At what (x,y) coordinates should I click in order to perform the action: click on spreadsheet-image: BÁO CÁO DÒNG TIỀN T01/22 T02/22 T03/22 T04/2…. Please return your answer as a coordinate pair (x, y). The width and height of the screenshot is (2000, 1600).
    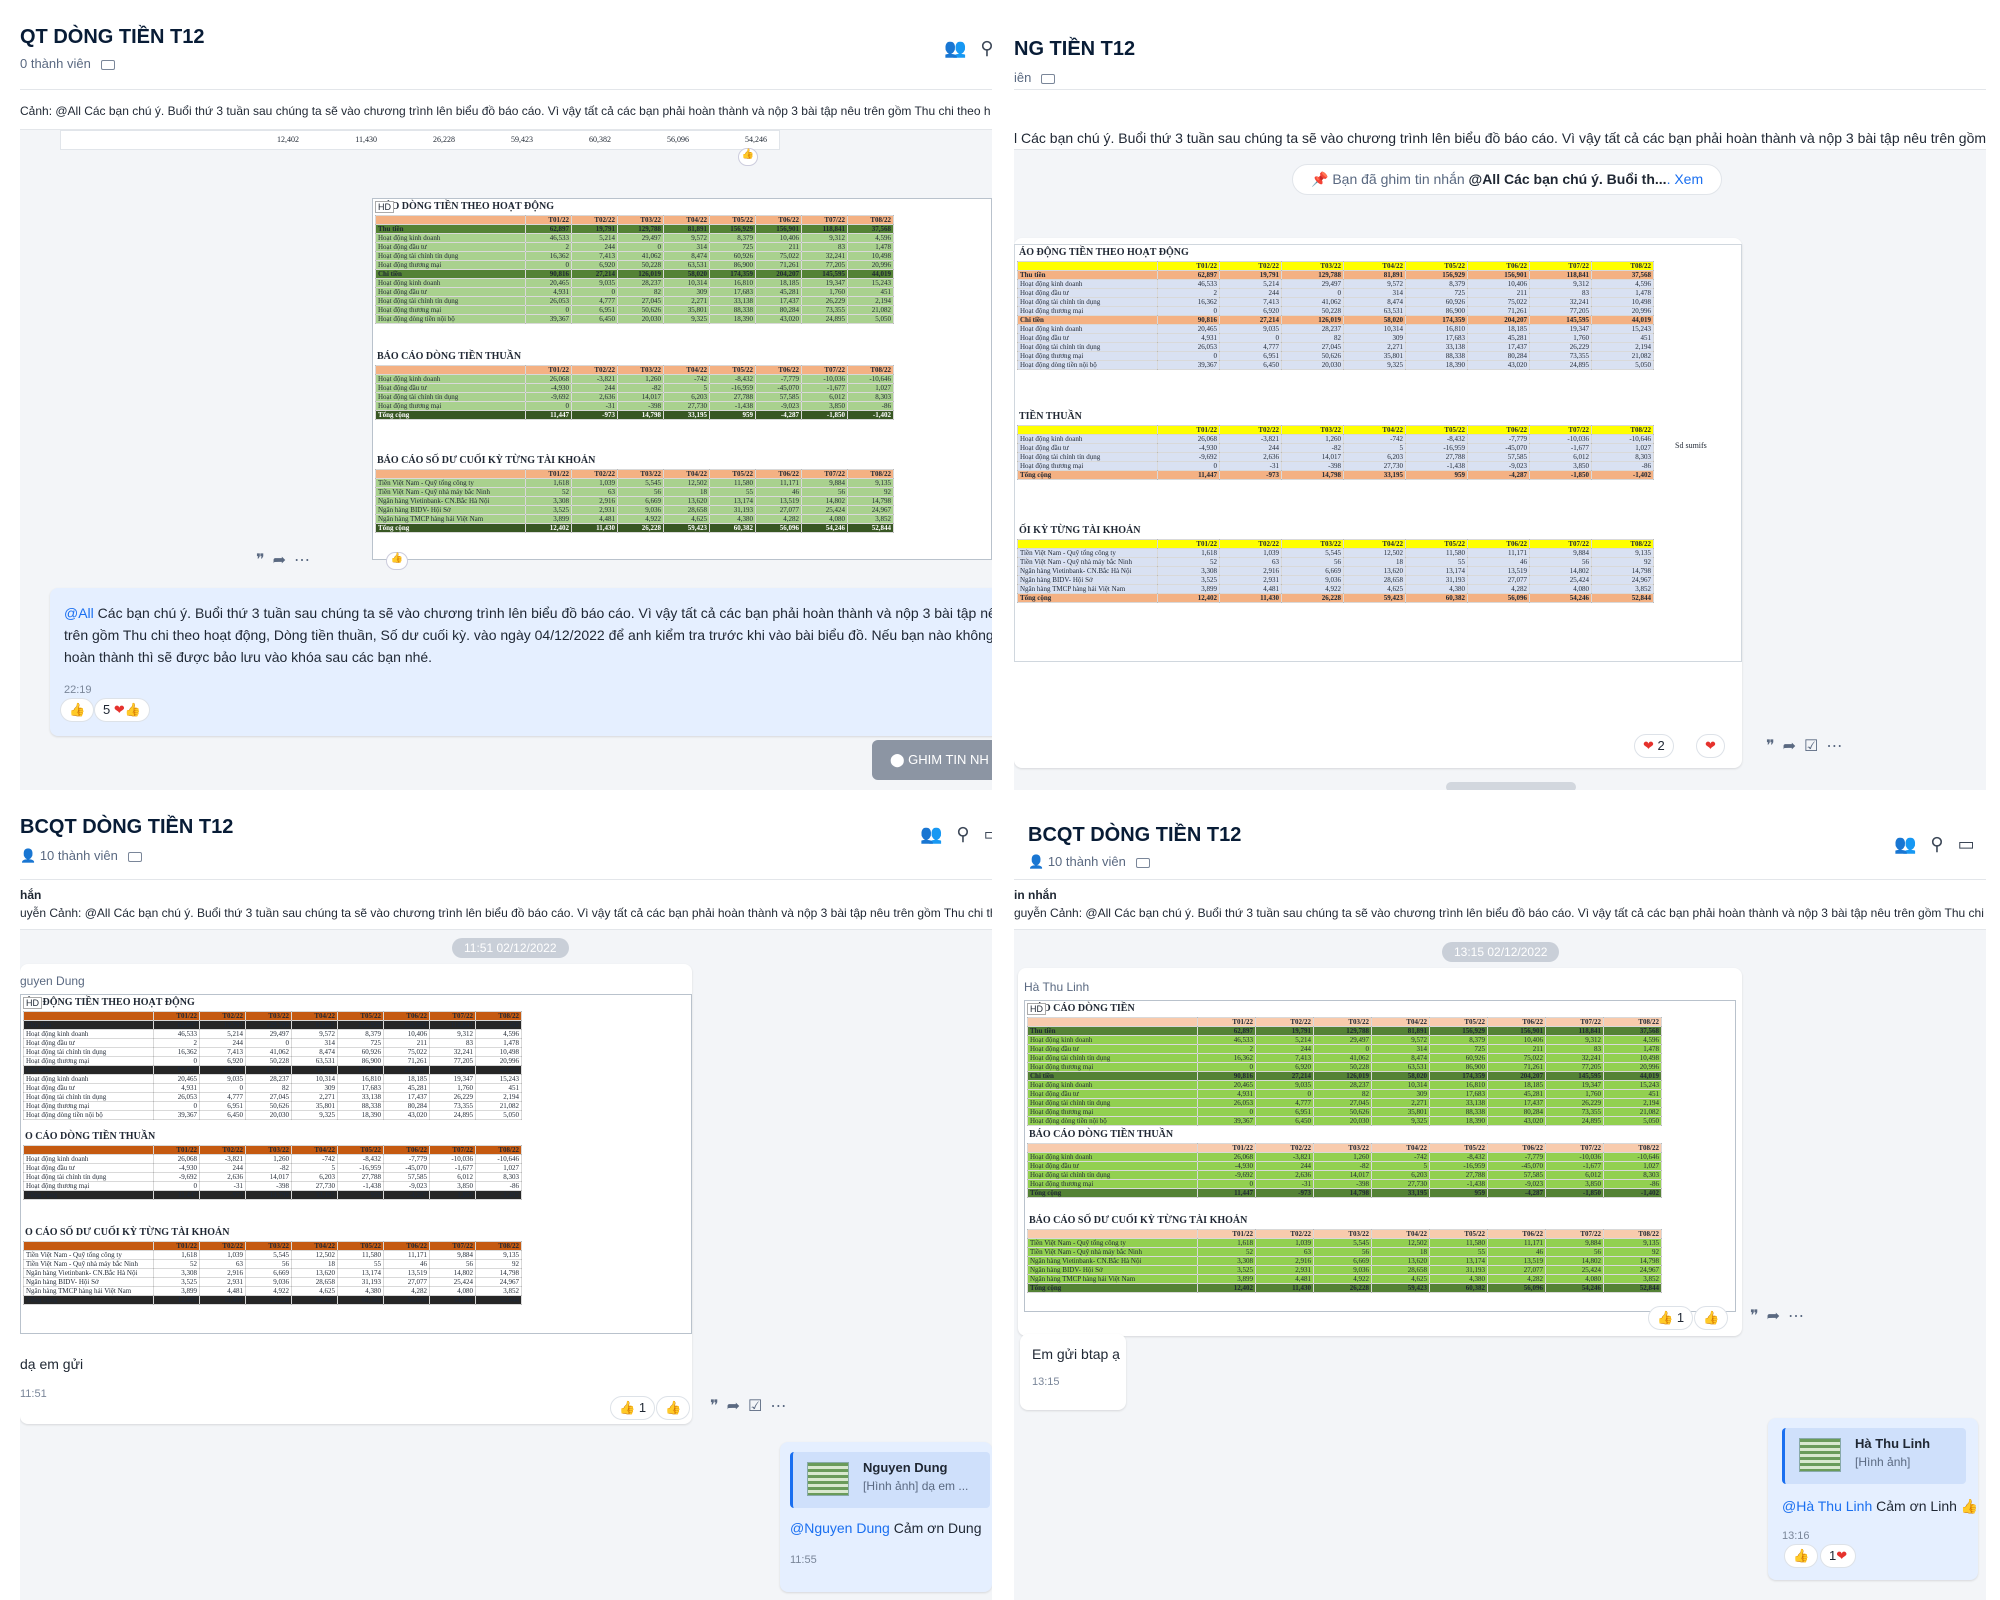
    Looking at the image, I should click on (1380, 1156).